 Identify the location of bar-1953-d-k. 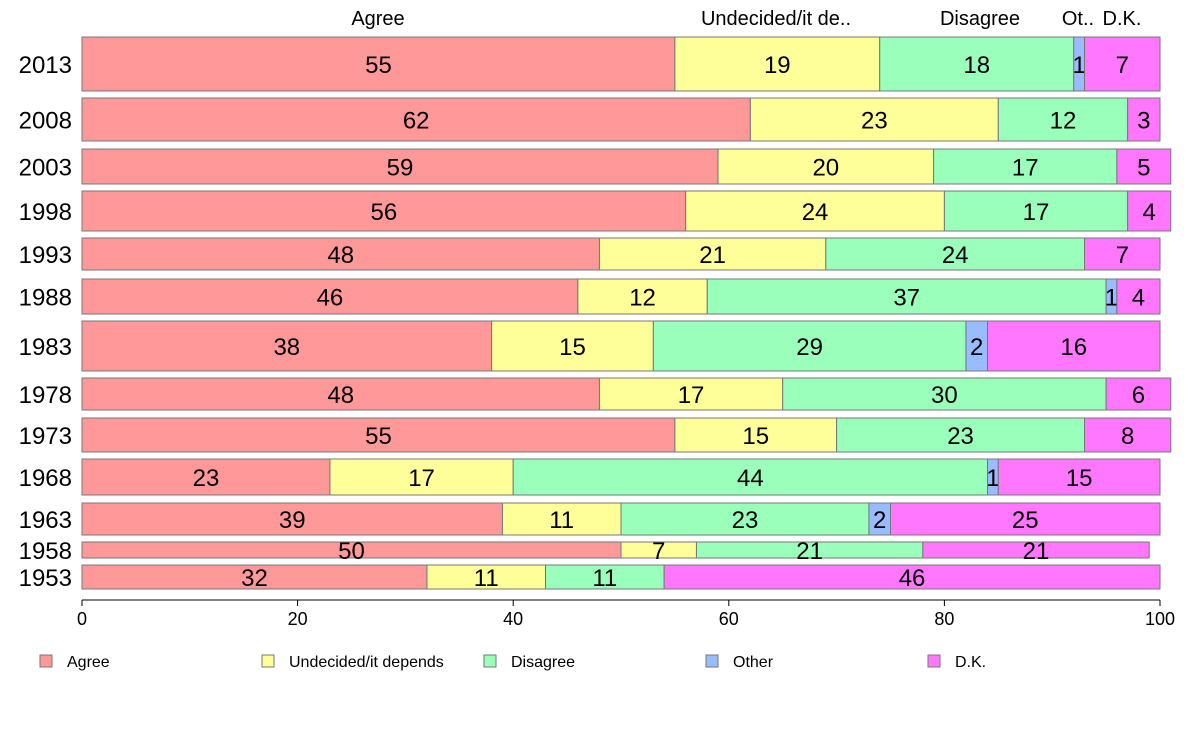
(912, 577).